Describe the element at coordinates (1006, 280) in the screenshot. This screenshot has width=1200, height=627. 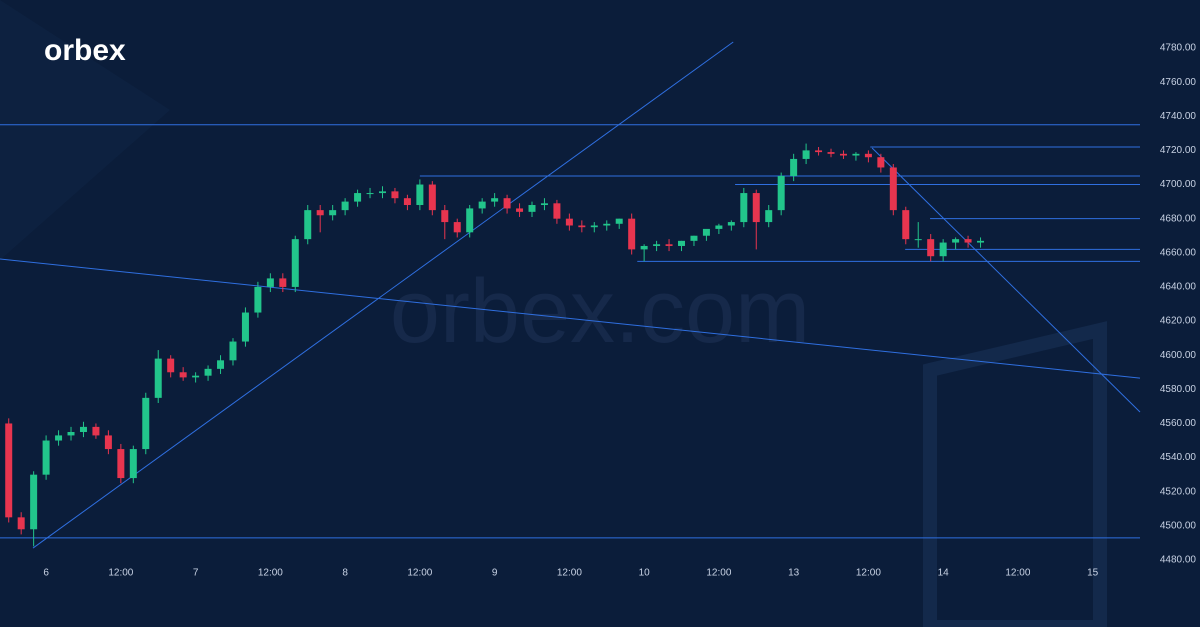
I see `trend-line` at that location.